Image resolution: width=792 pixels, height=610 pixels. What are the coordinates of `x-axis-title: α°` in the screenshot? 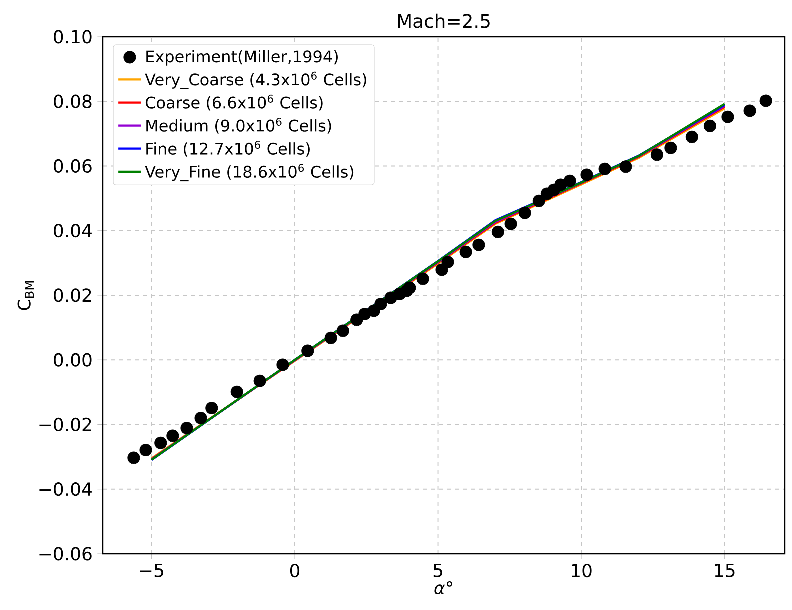 It's located at (443, 588).